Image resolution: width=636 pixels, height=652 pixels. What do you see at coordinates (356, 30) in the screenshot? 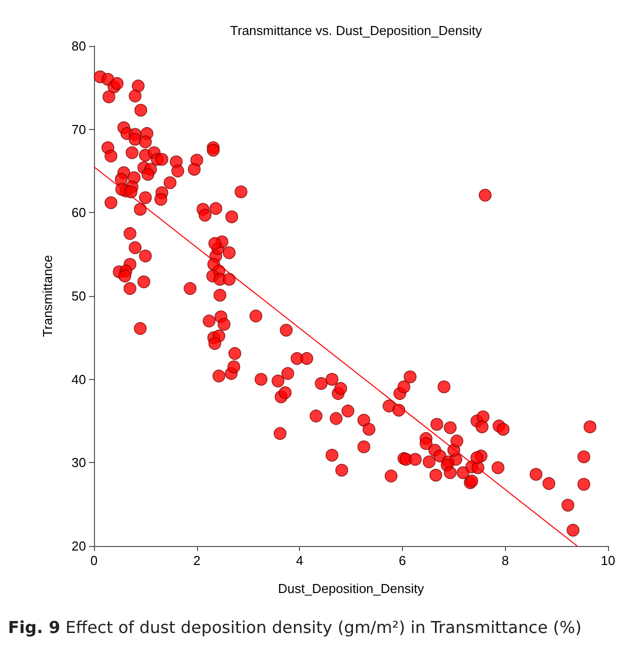
I see `chart-title: Transmittance vs. Dust_Deposition_Density` at bounding box center [356, 30].